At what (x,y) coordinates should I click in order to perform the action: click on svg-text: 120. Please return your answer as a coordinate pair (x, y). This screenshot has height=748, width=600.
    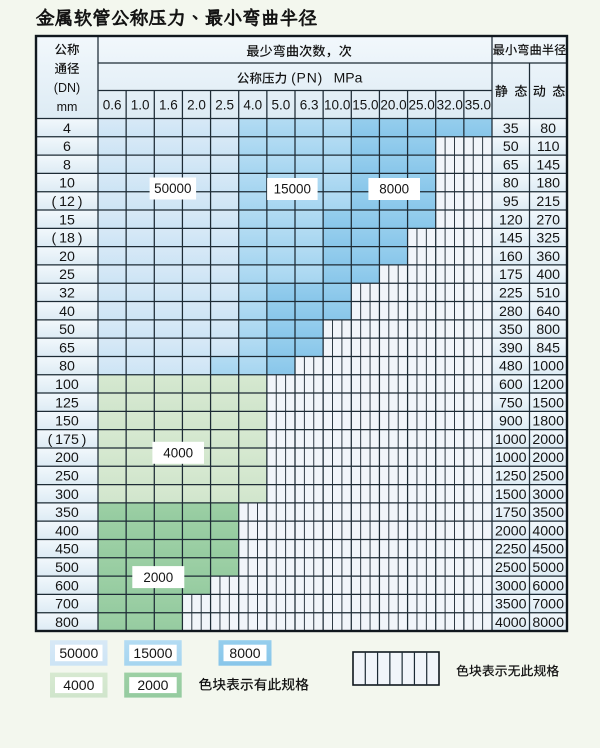
    Looking at the image, I should click on (511, 220).